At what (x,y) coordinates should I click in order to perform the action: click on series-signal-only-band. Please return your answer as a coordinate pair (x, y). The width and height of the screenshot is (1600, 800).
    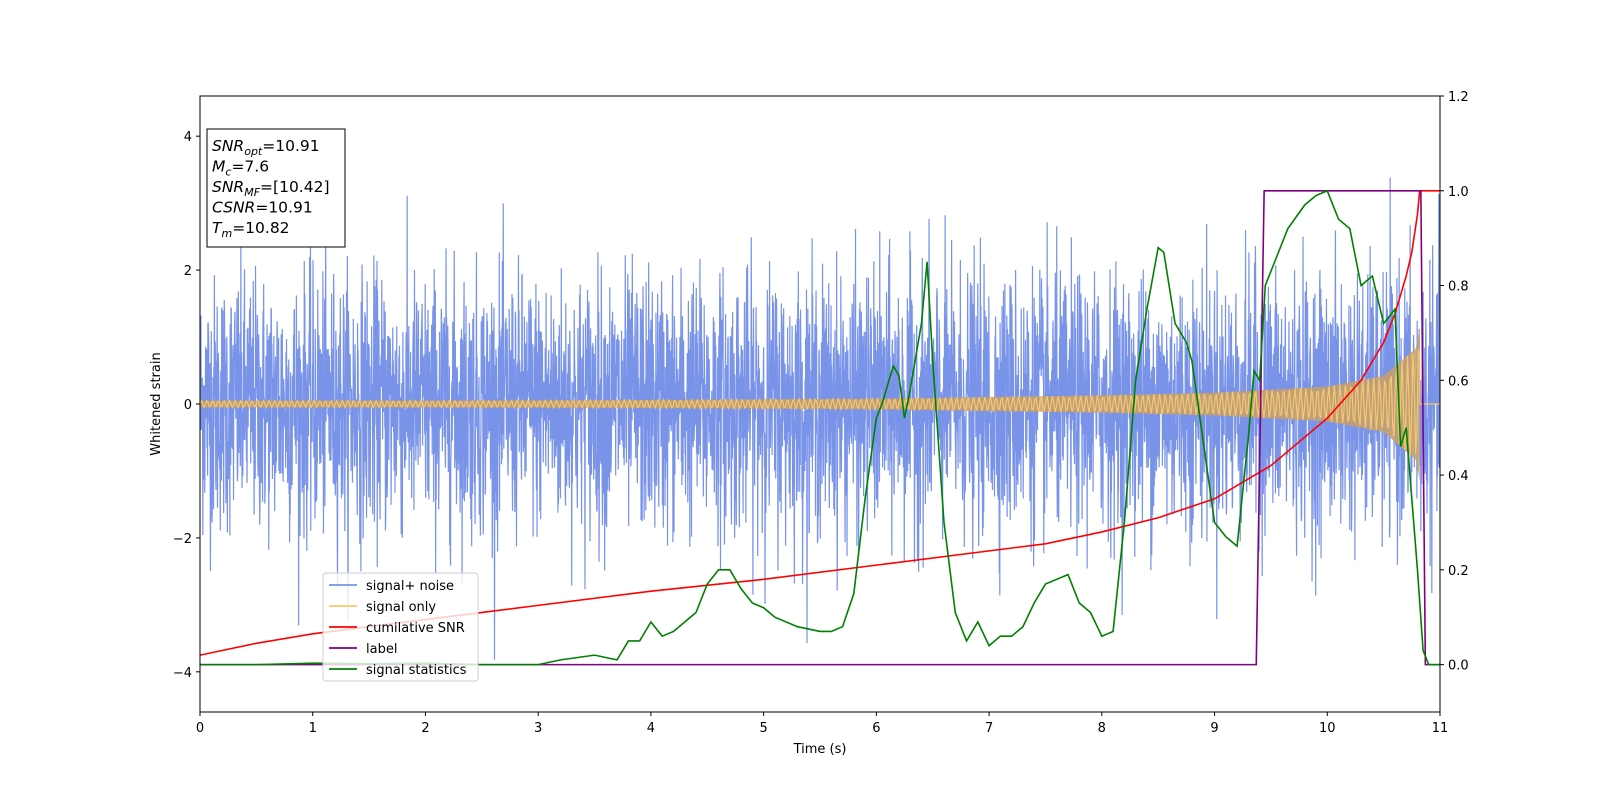
    Looking at the image, I should click on (810, 404).